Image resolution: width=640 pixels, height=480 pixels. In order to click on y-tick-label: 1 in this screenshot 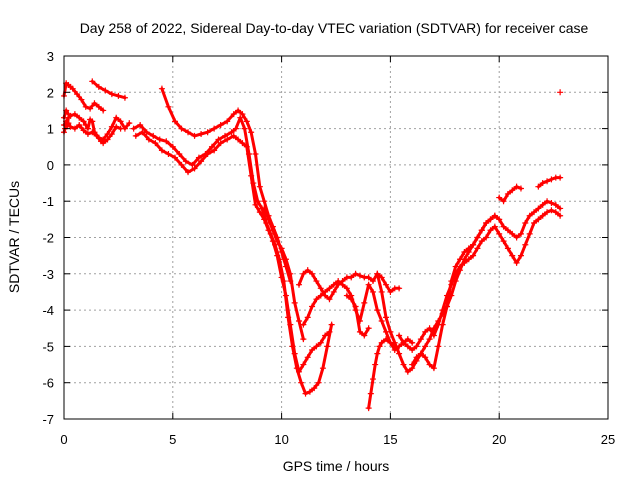, I will do `click(50, 129)`.